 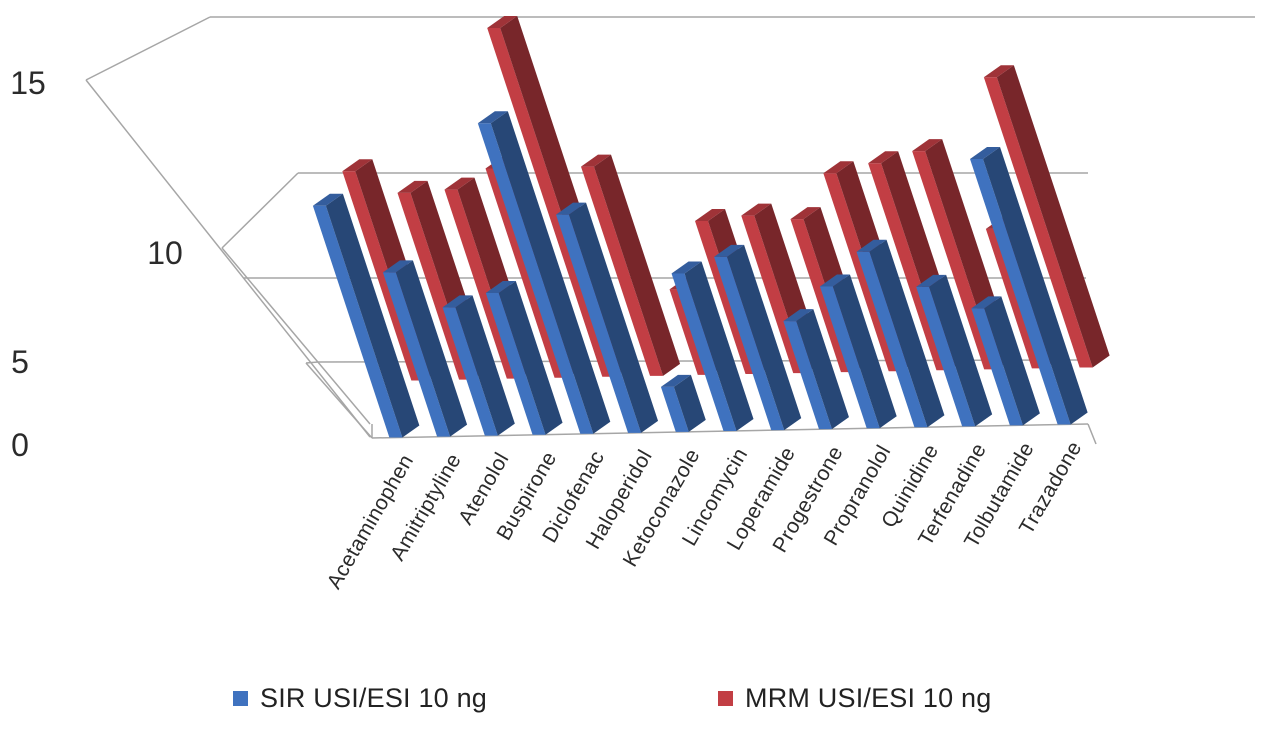 I want to click on bar-sir-atenolol, so click(x=470, y=371).